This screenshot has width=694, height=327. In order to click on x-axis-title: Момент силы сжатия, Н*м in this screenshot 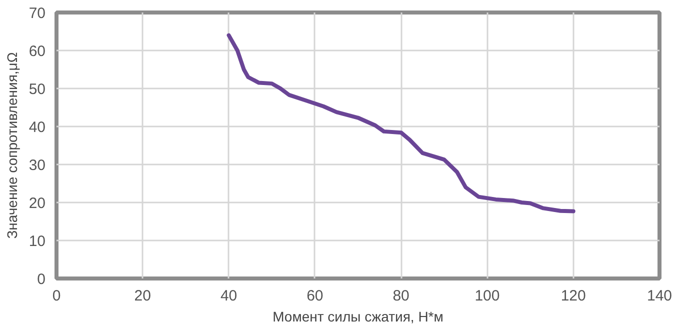, I will do `click(358, 316)`.